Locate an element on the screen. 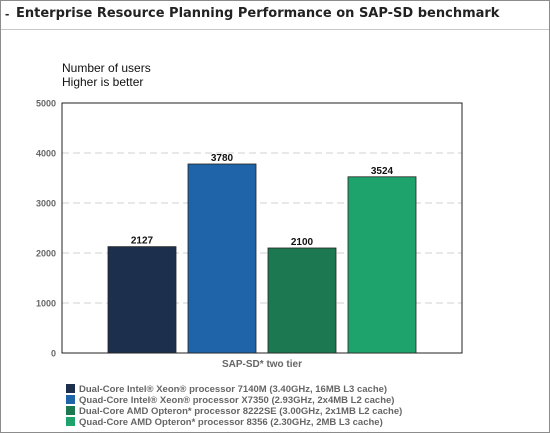 This screenshot has width=550, height=433. y-tick-label: 3000 is located at coordinates (46, 204).